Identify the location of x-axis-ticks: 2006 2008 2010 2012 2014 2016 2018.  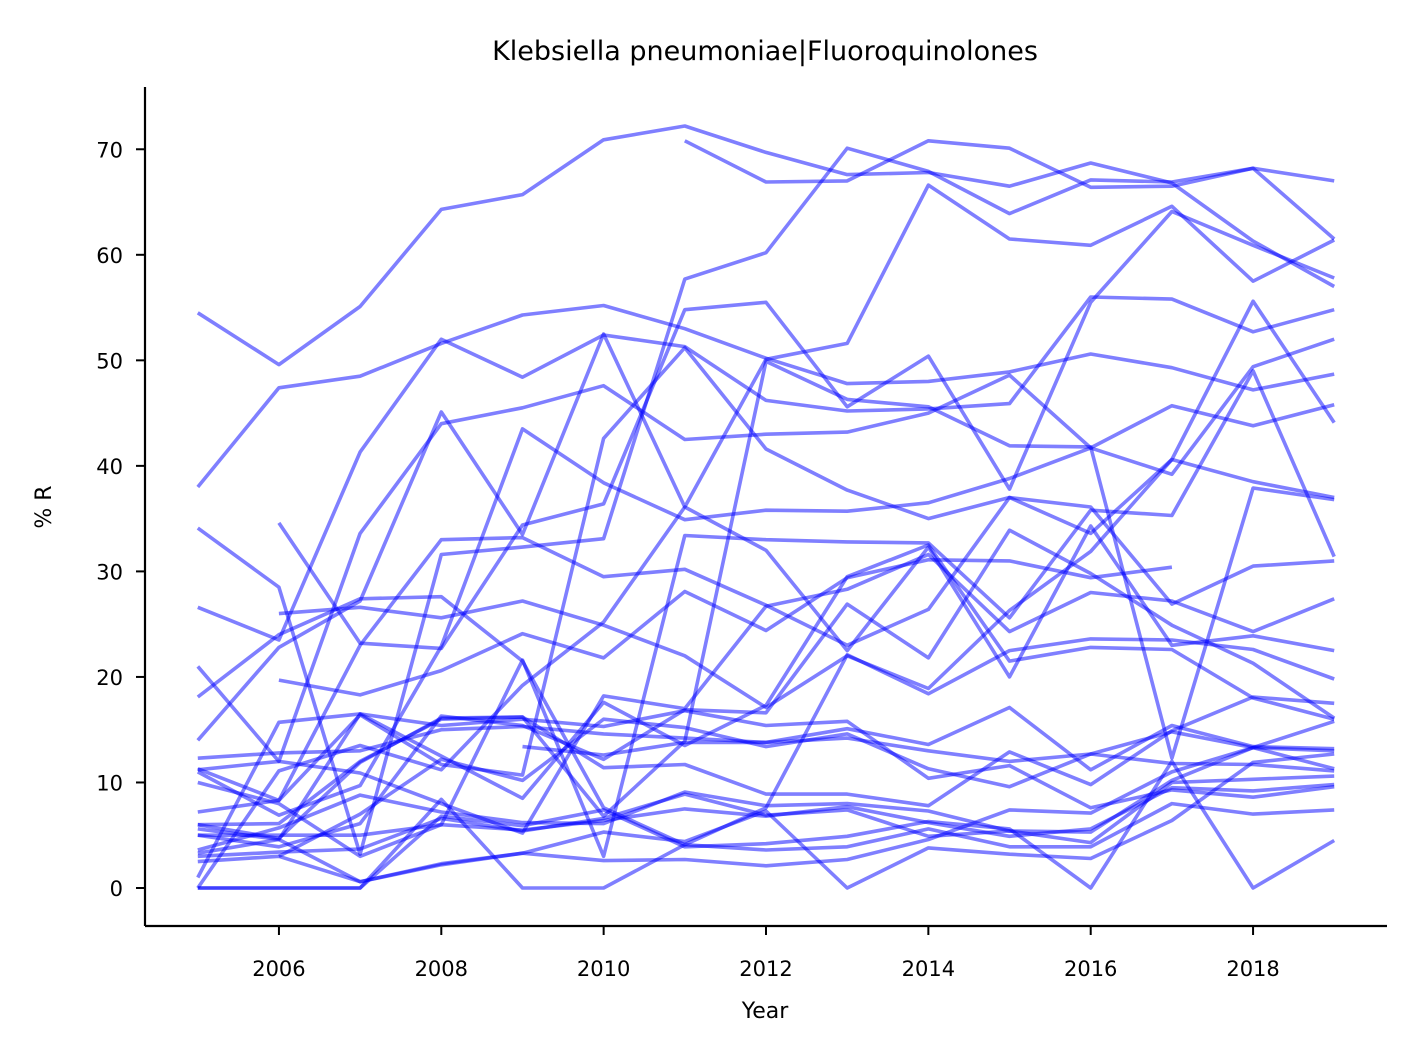
(766, 953).